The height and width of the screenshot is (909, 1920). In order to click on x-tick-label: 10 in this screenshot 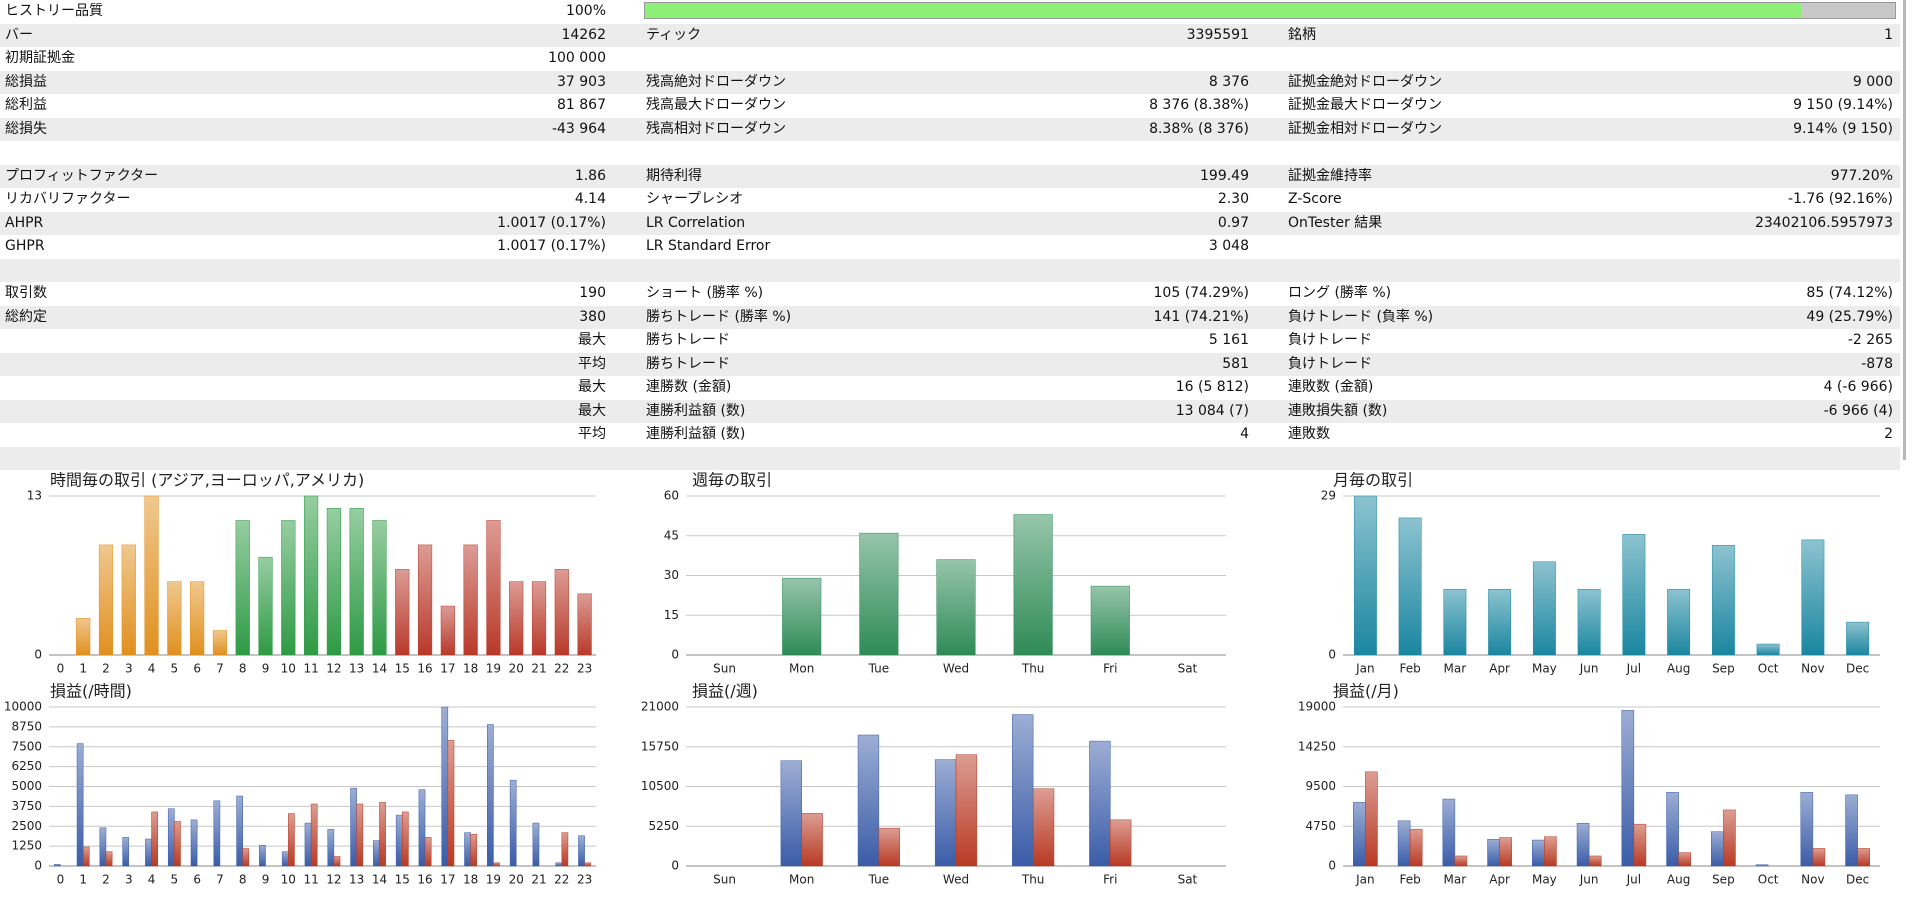, I will do `click(288, 669)`.